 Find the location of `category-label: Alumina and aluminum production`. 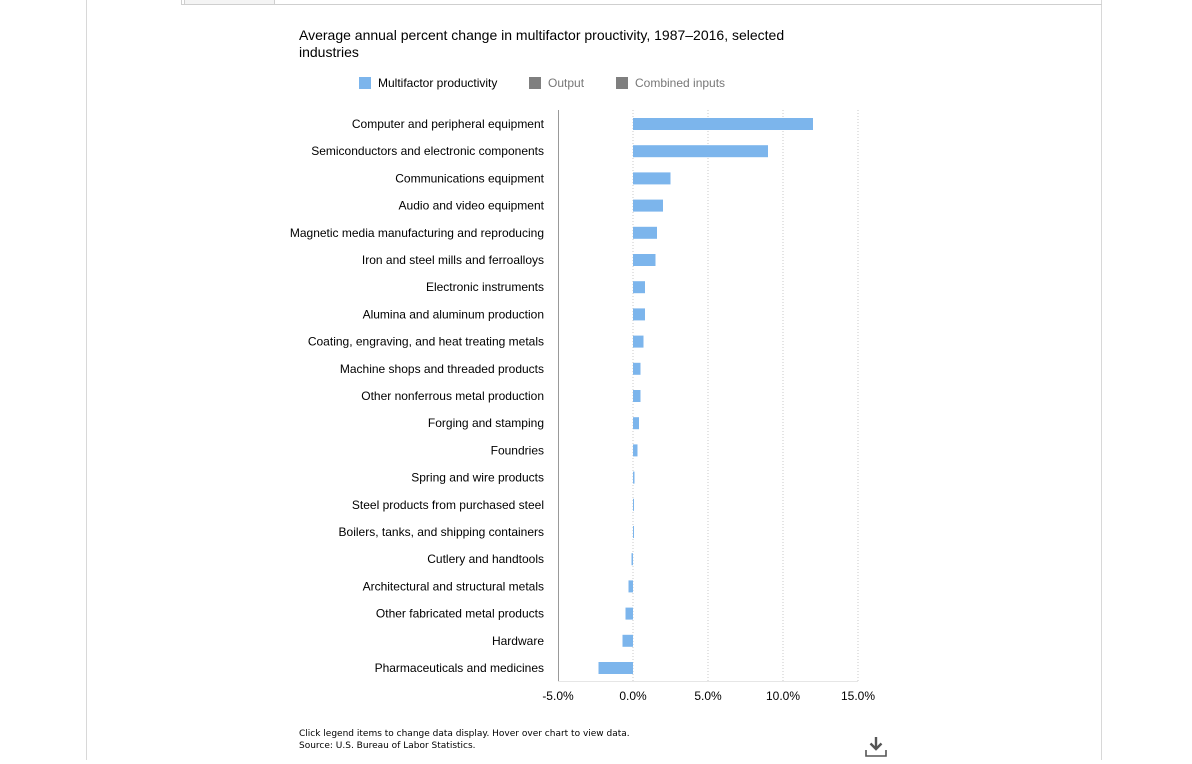

category-label: Alumina and aluminum production is located at coordinates (453, 314).